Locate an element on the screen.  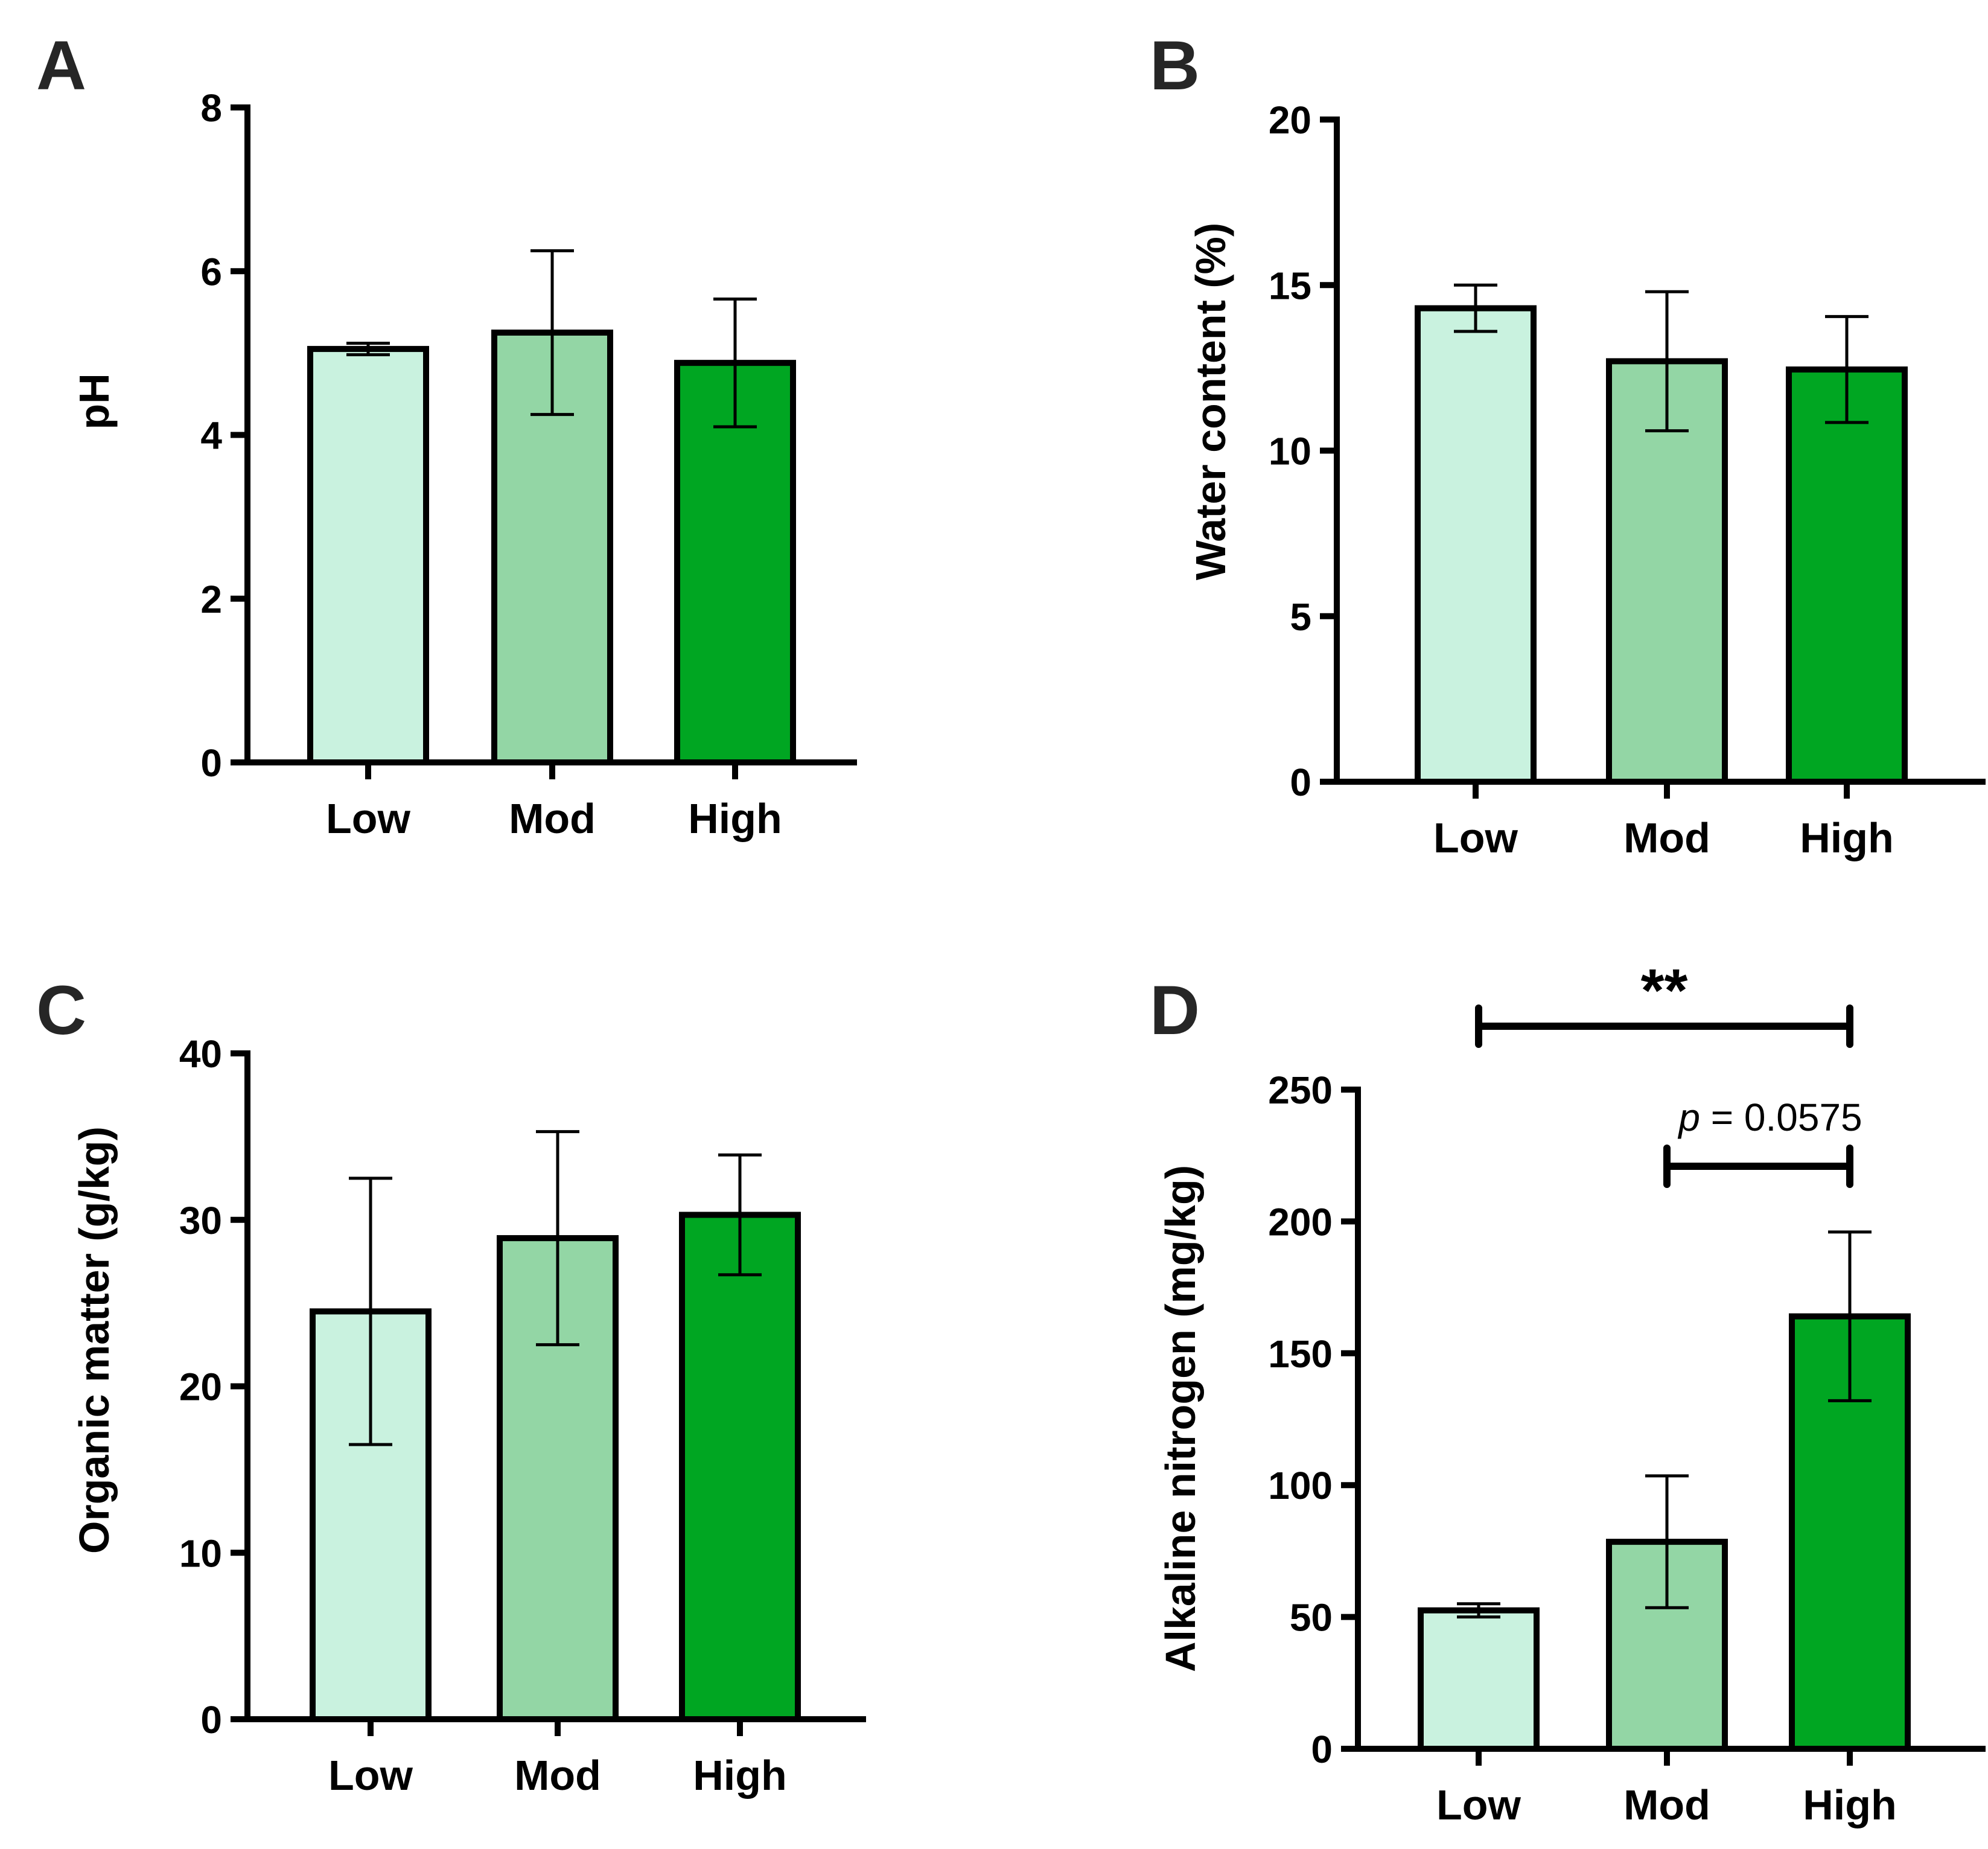
y-axis-title-alkaline-nitrogen: Alkaline nitrogen (mg/kg) is located at coordinates (1180, 1418).